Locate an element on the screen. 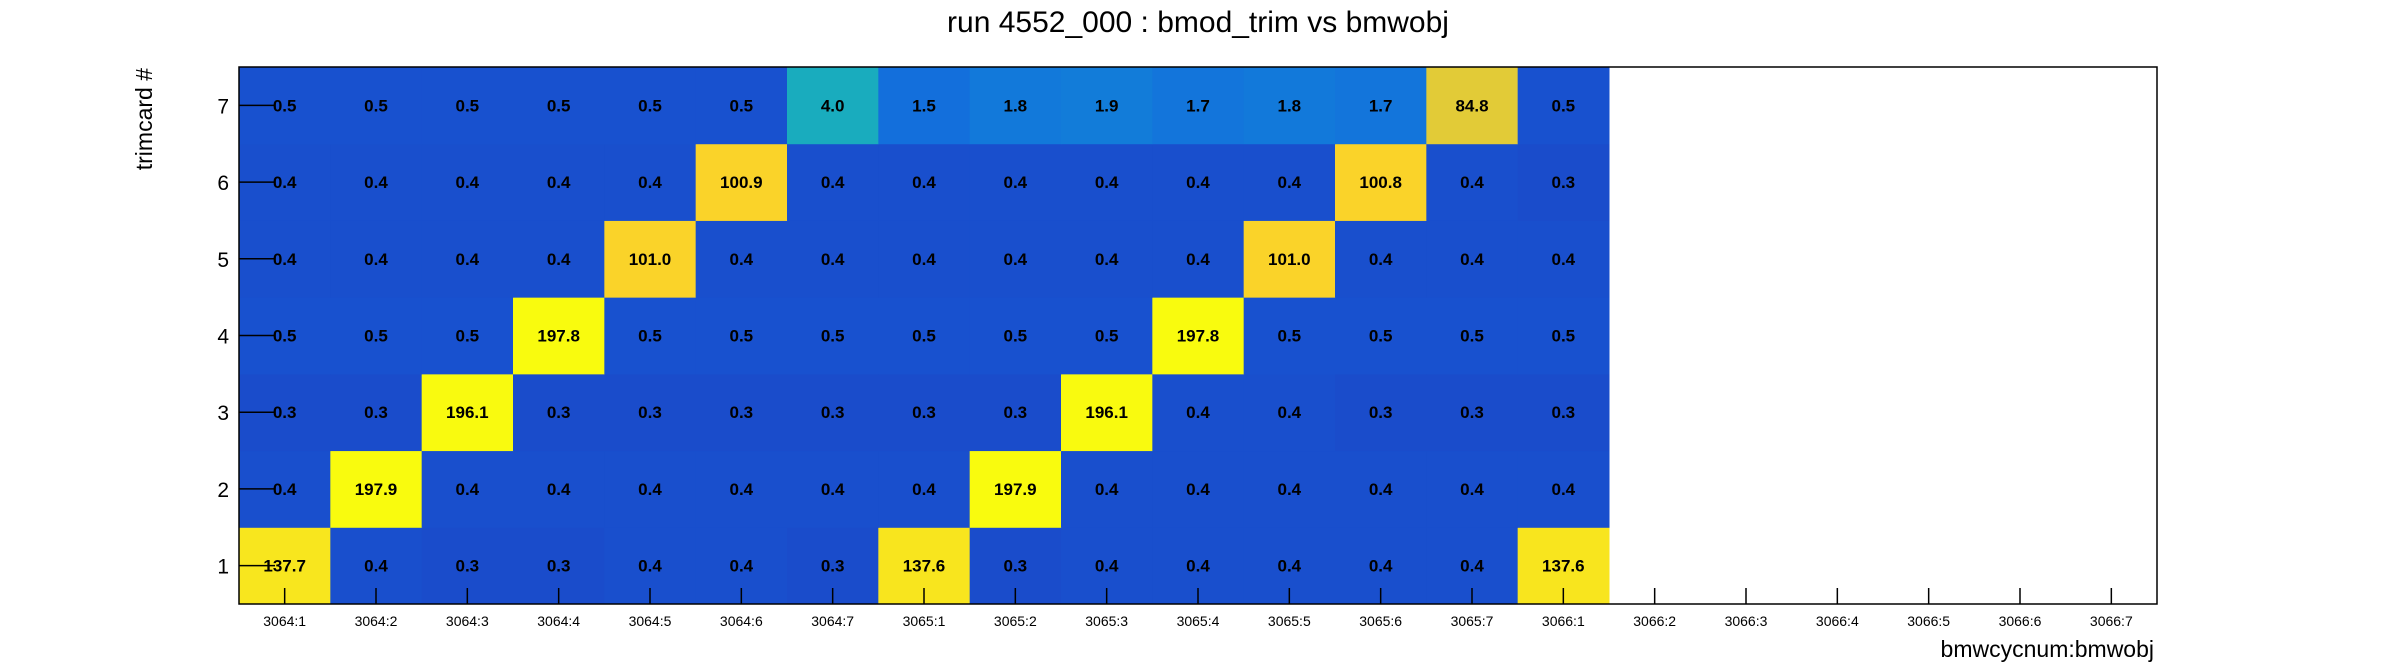  cell-value-label: 137.7 is located at coordinates (284, 566).